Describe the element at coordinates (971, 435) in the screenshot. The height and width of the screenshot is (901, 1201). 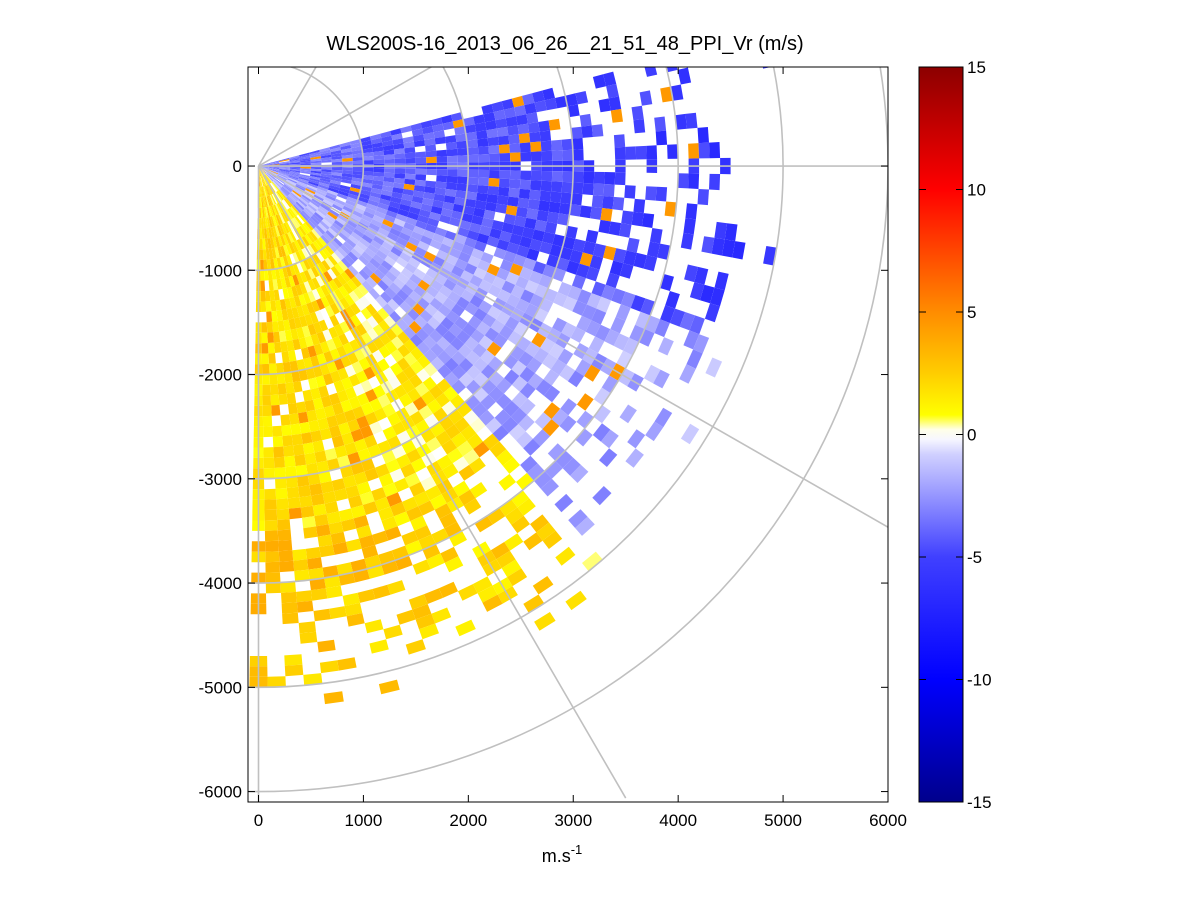
I see `colorbar-tick-label: 0` at that location.